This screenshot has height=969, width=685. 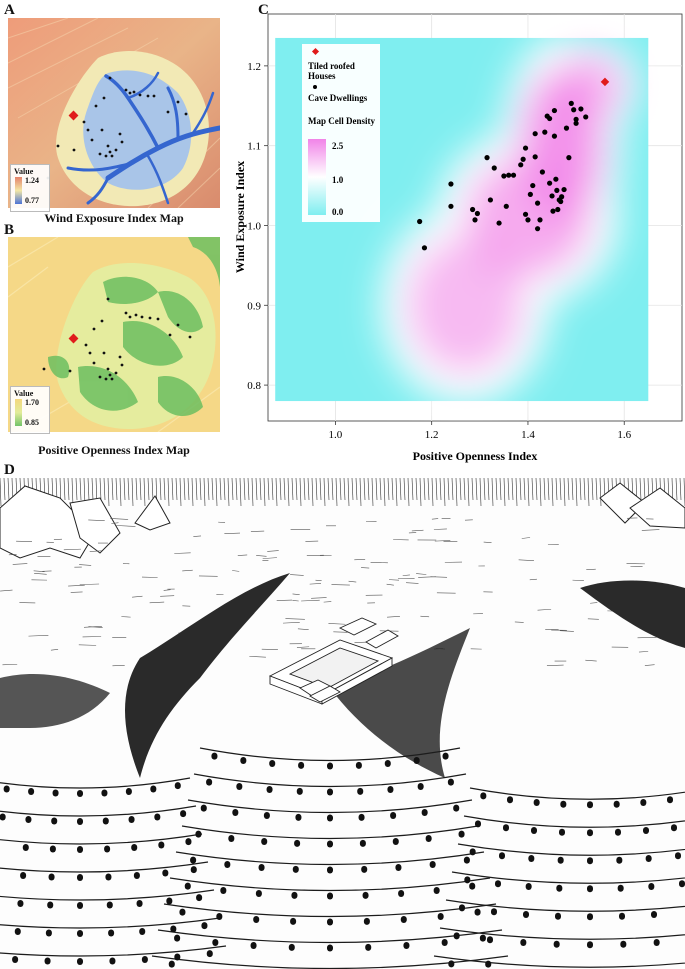 I want to click on wind-exposure-map, so click(x=114, y=113).